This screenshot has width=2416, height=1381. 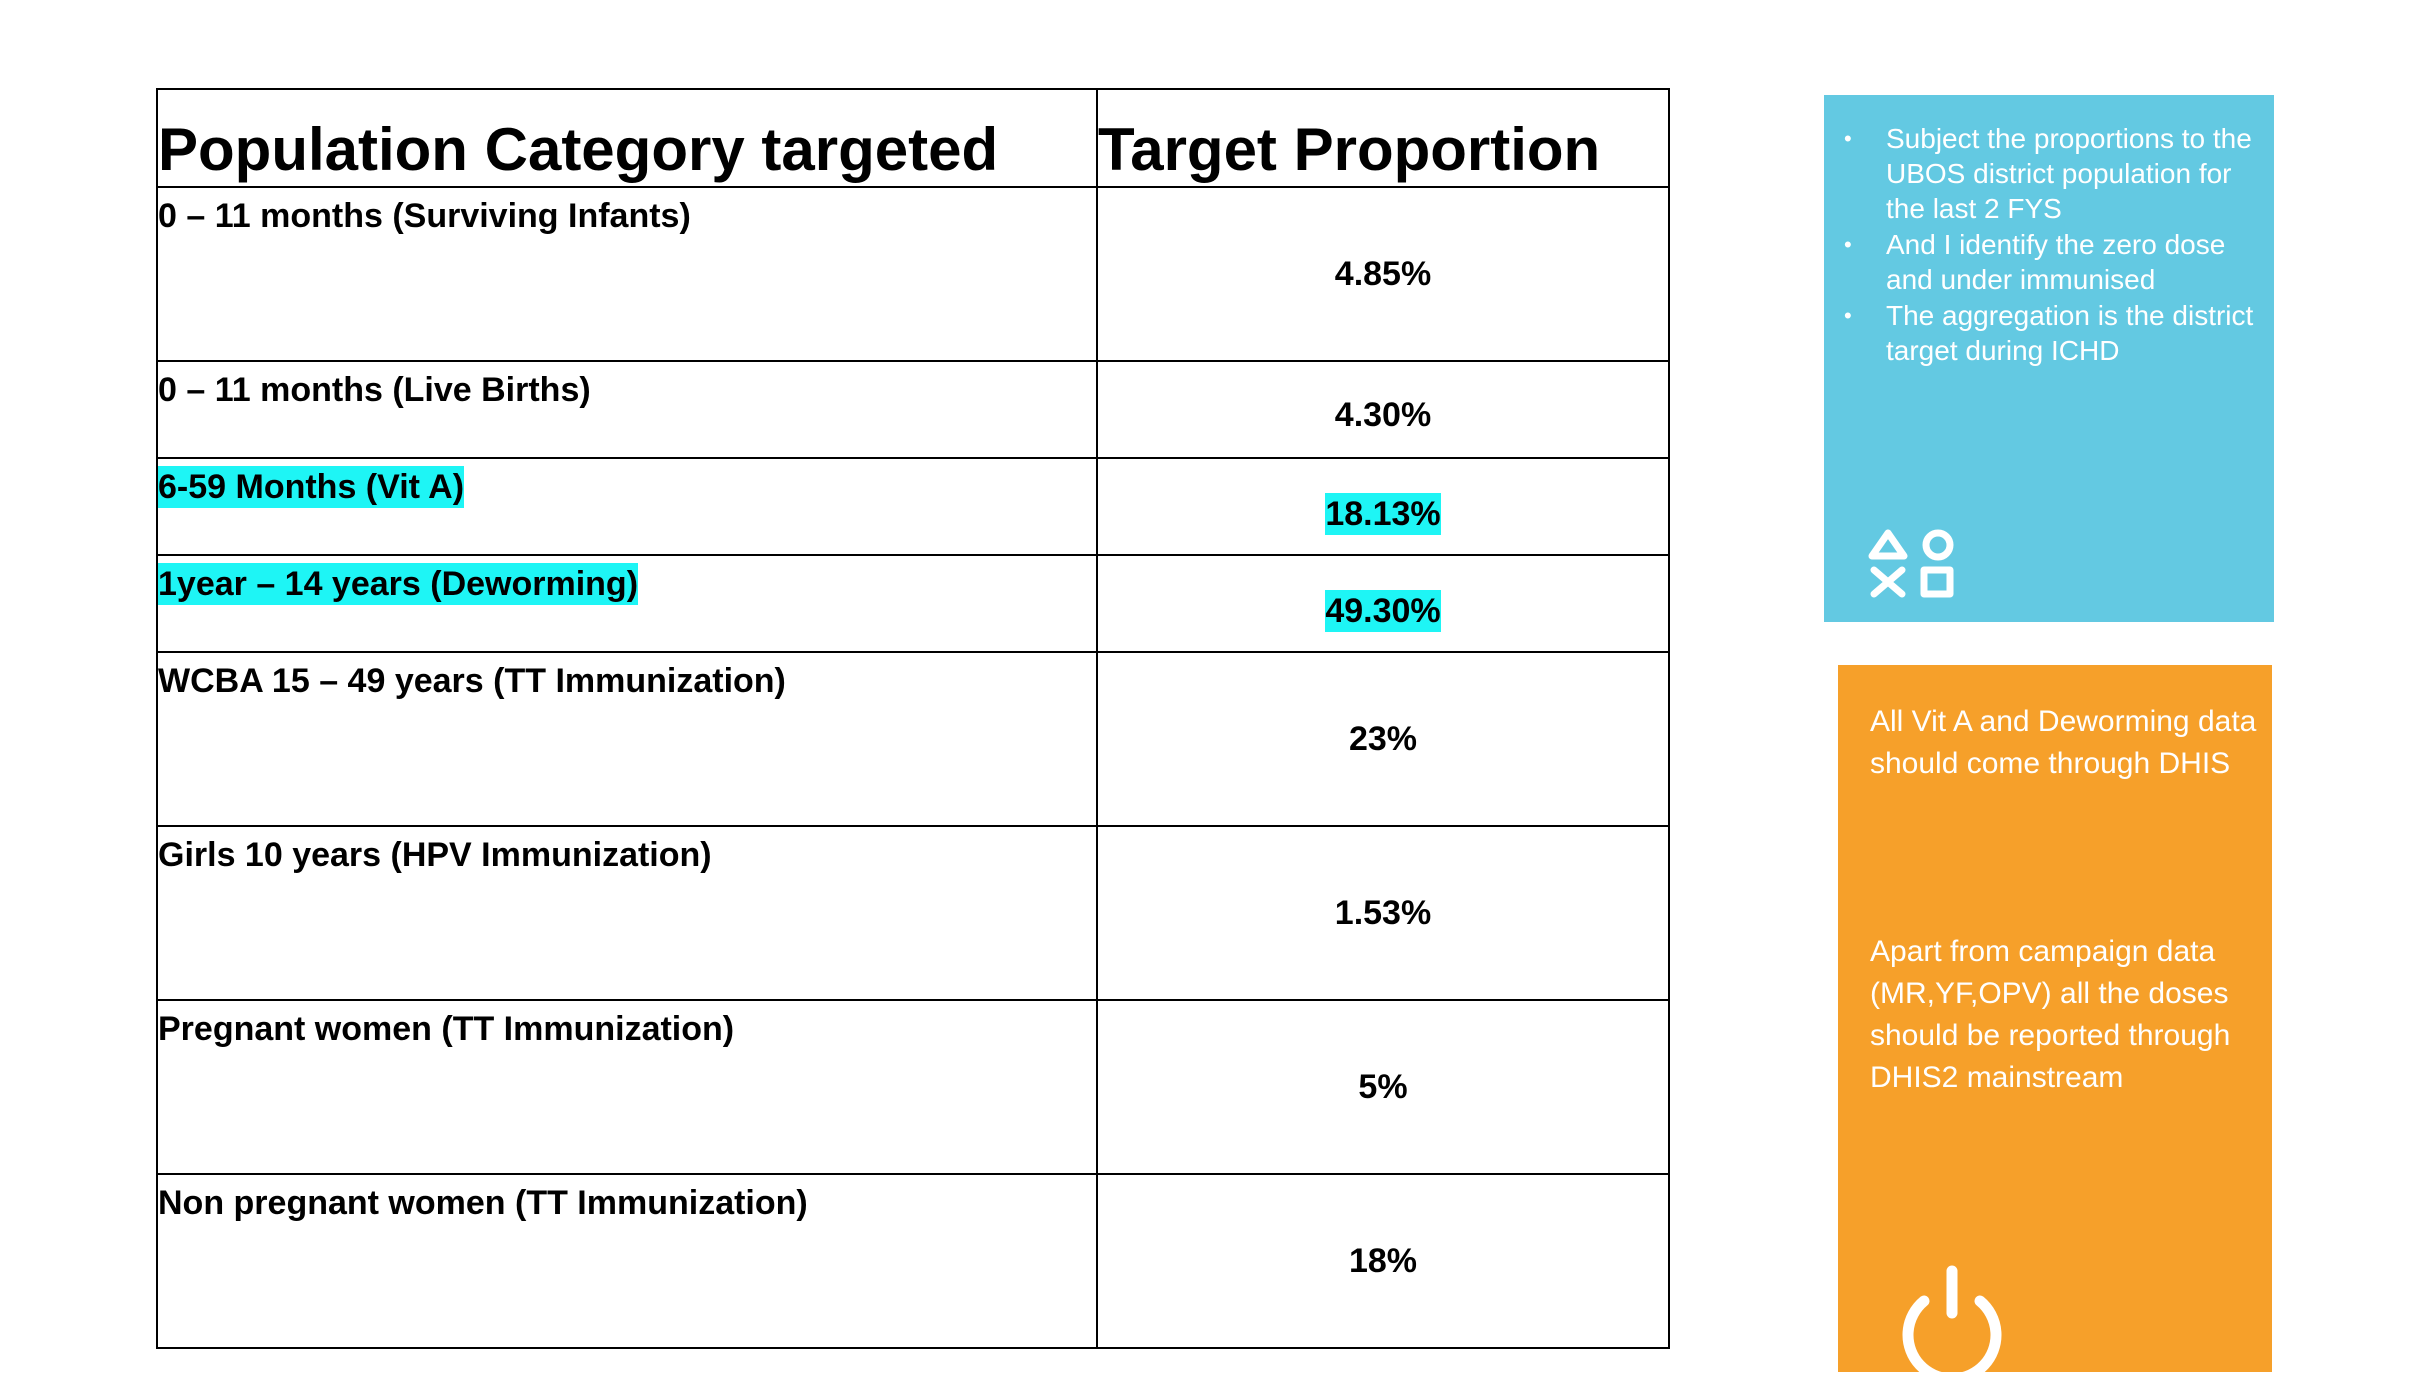 I want to click on table-row: 0 – 11 months (Live Births) 4.30%, so click(x=913, y=409).